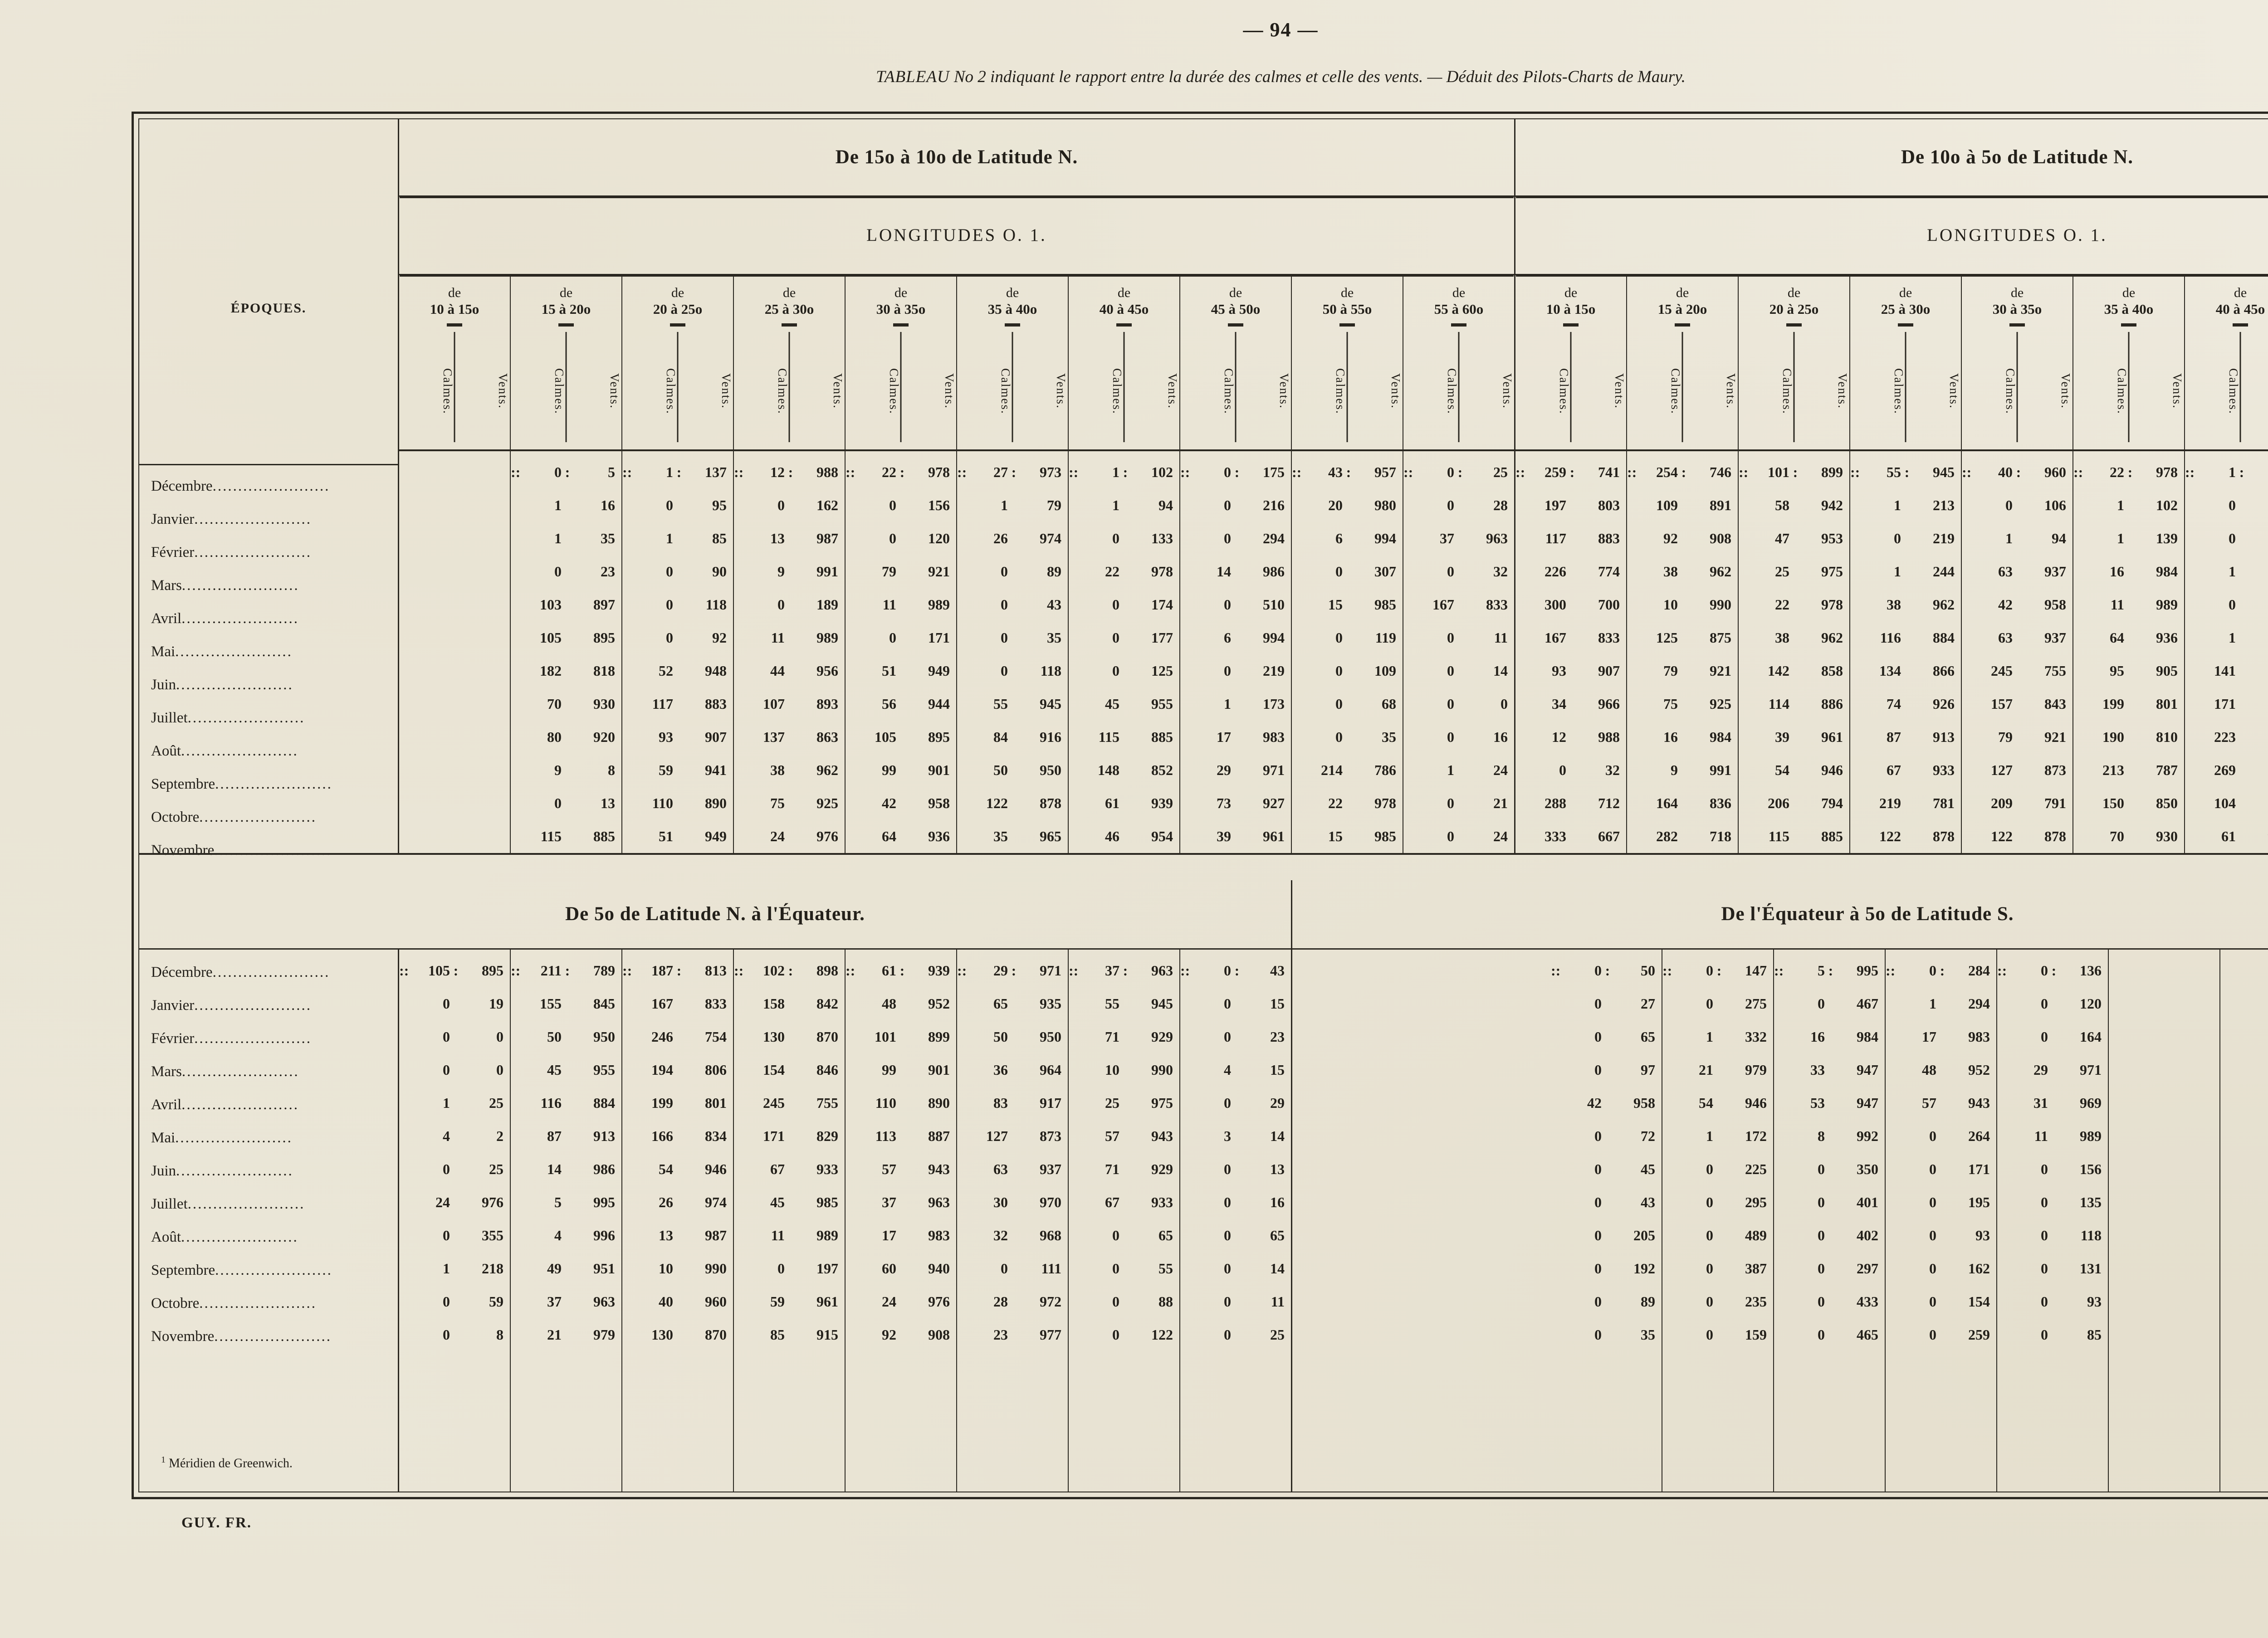  I want to click on data-cell: 0 106, so click(2017, 506).